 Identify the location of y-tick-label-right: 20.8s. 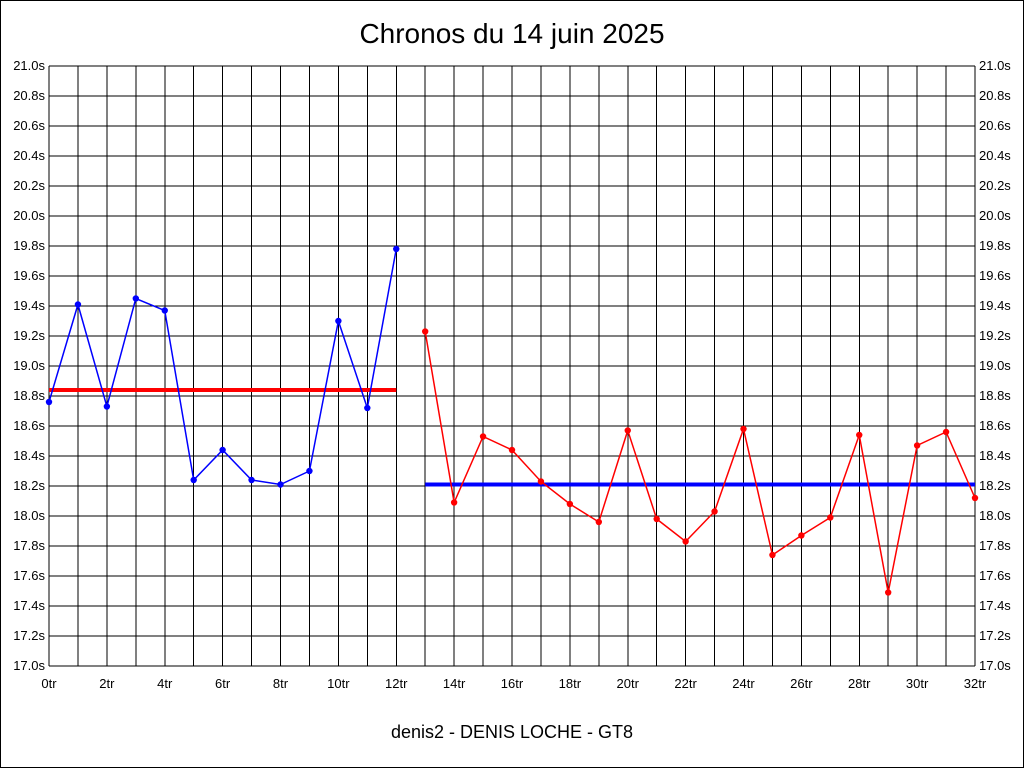
(995, 95).